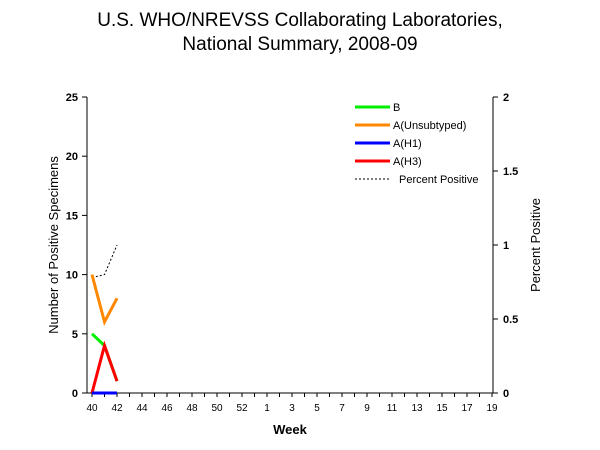  I want to click on x-tick-label: 17, so click(467, 408).